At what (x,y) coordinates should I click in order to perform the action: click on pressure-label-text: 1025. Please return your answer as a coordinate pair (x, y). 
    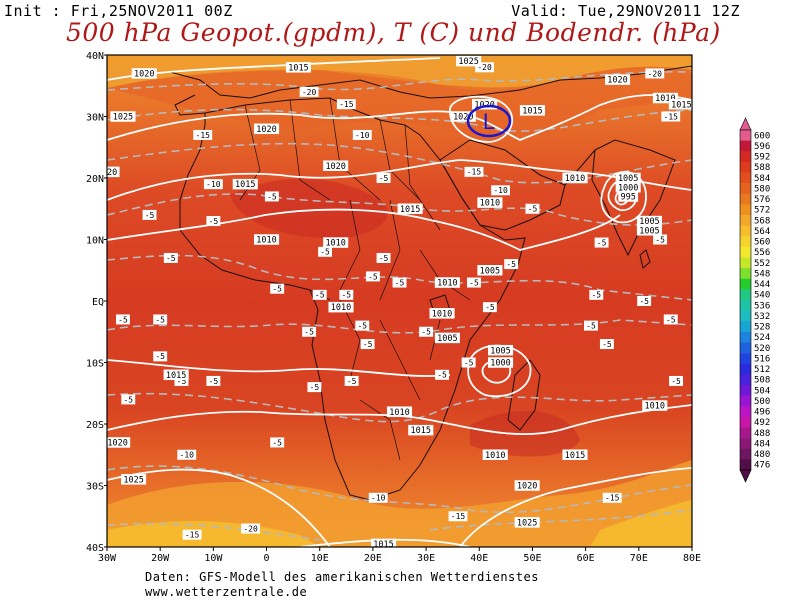
    Looking at the image, I should click on (133, 480).